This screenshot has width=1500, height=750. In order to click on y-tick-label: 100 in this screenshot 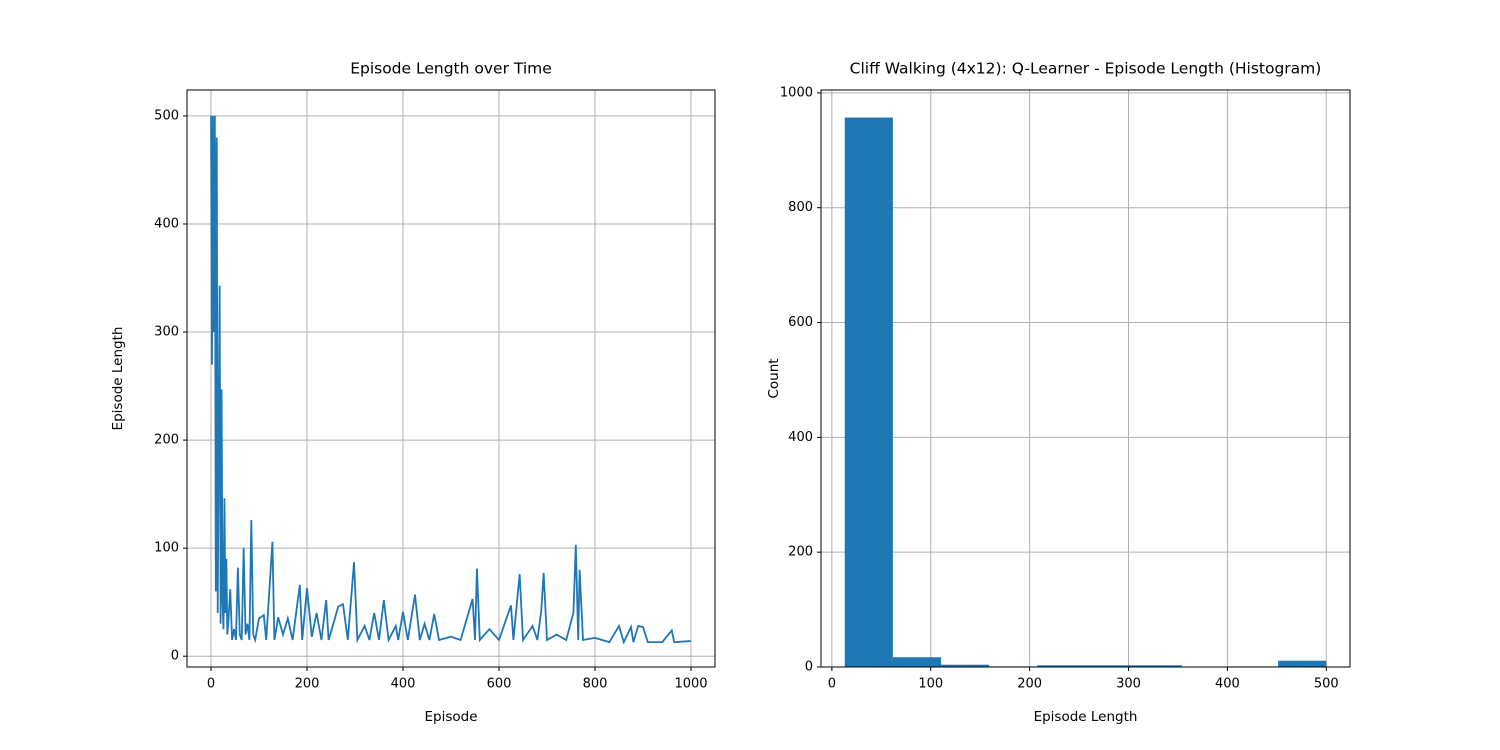, I will do `click(166, 548)`.